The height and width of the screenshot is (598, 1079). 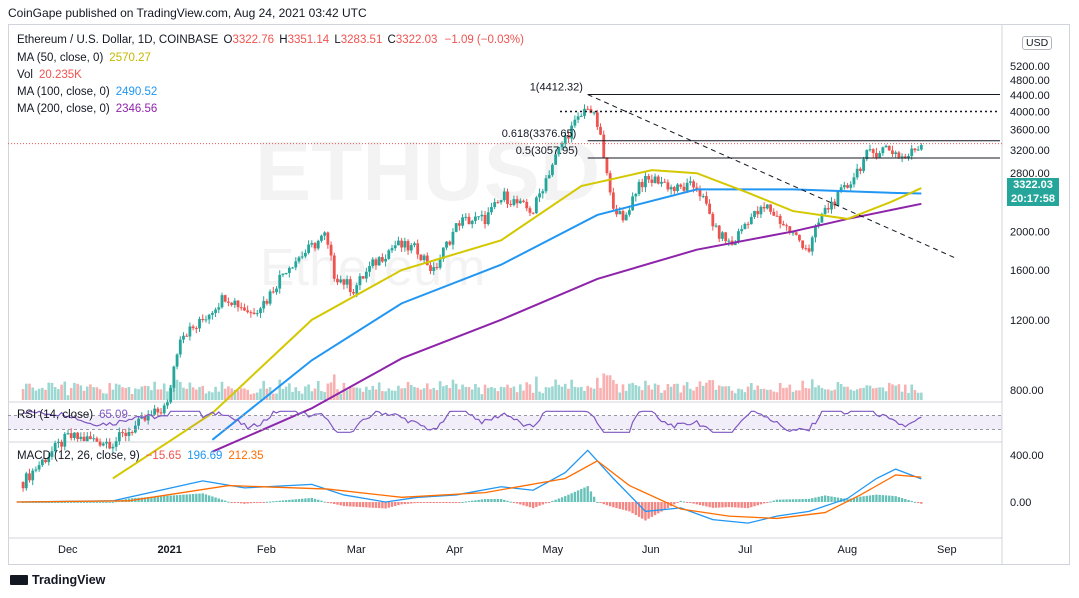 I want to click on watermark-symbol: ETHUSD, so click(x=427, y=171).